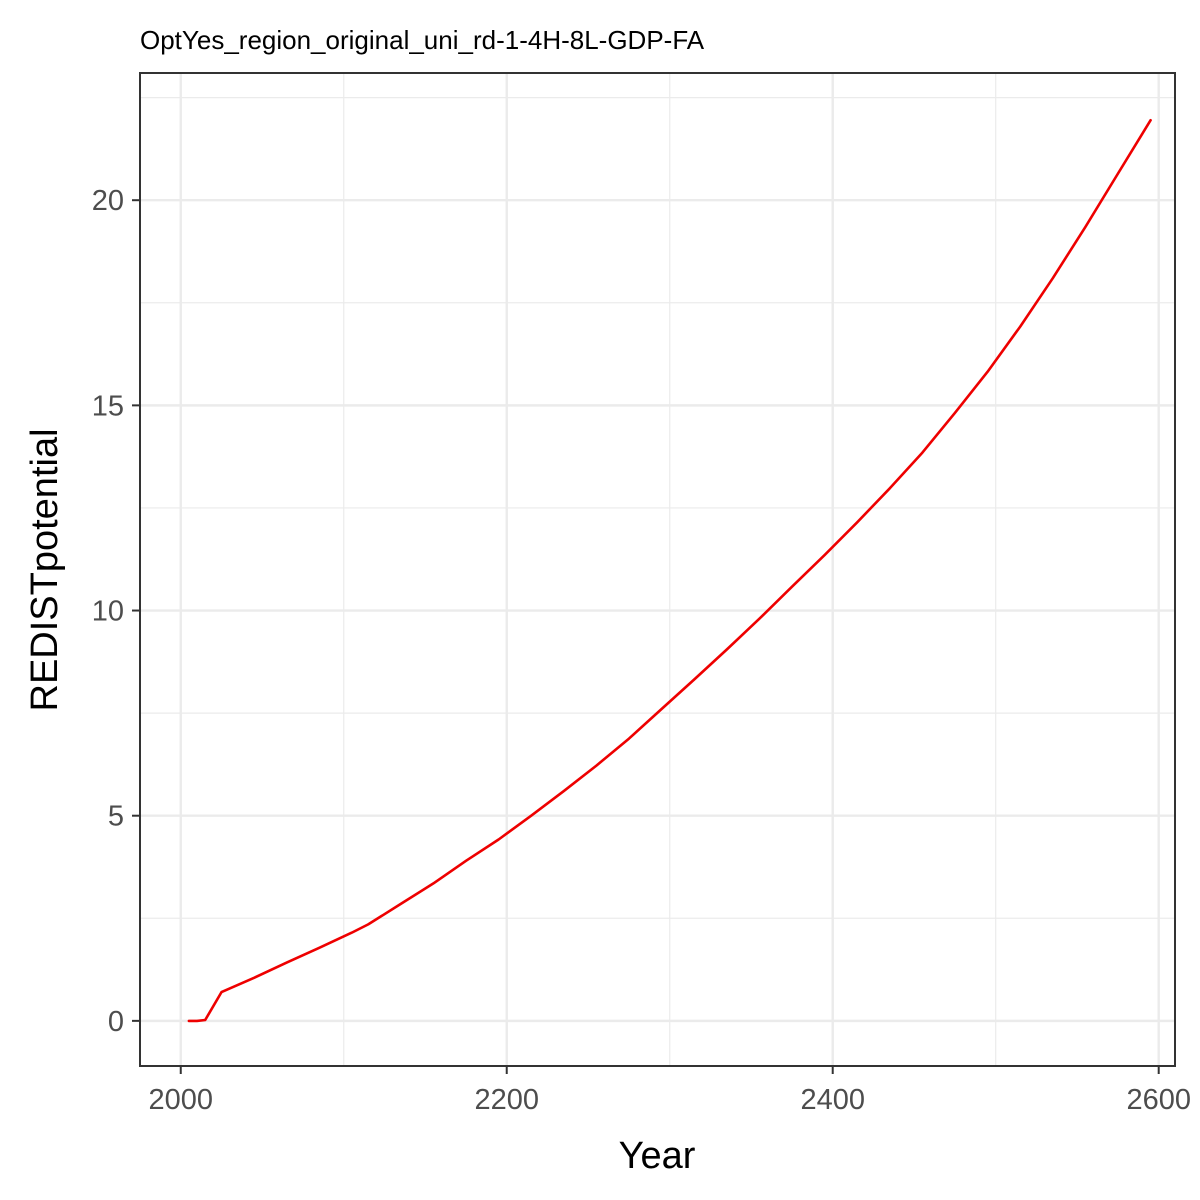 The width and height of the screenshot is (1200, 1200). I want to click on y-tick-label: 5, so click(116, 817).